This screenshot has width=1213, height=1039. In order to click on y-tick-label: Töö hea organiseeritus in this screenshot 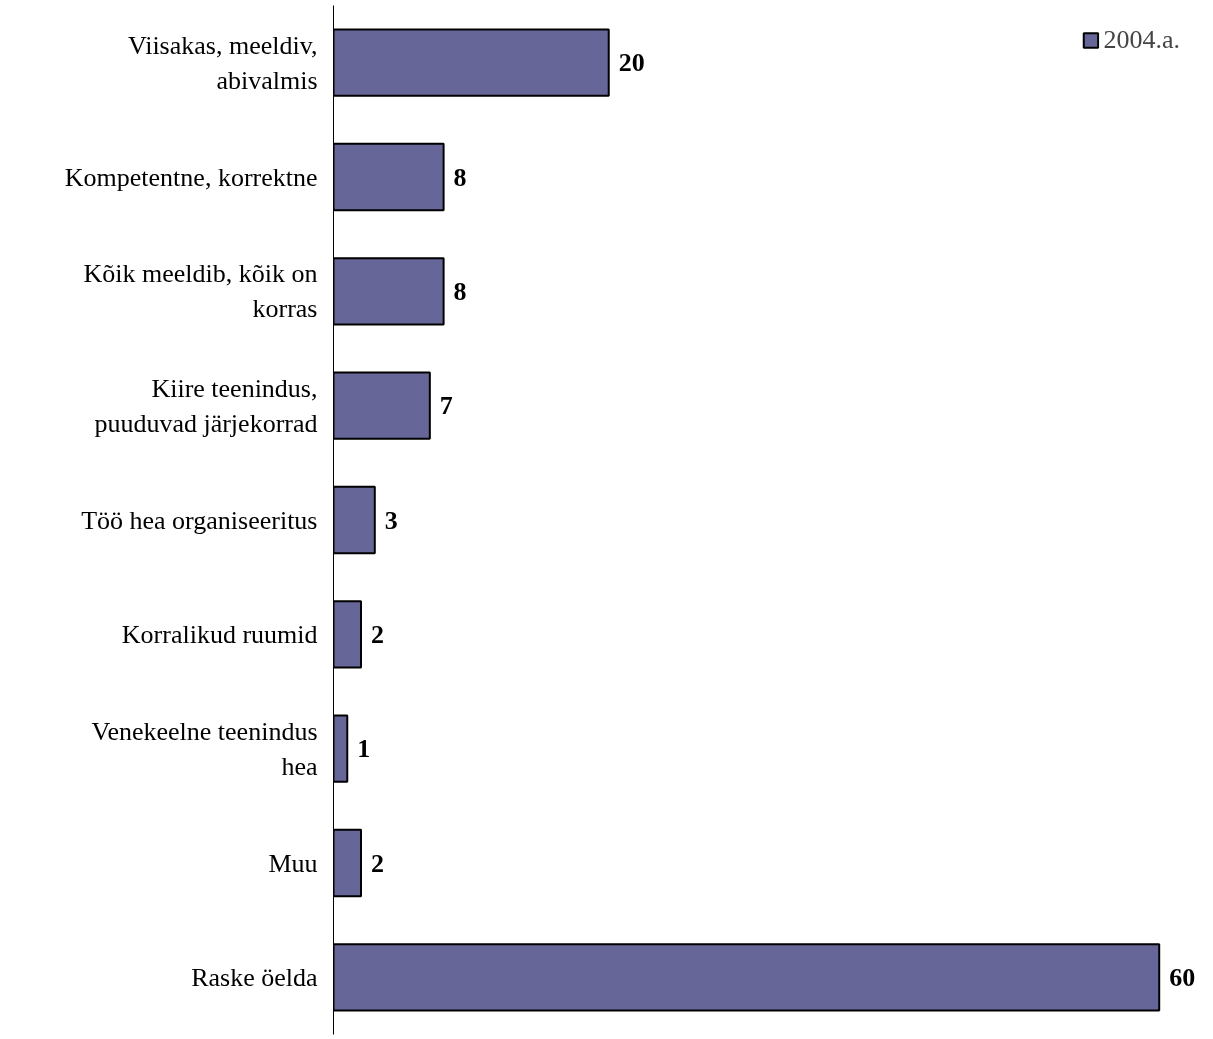, I will do `click(199, 520)`.